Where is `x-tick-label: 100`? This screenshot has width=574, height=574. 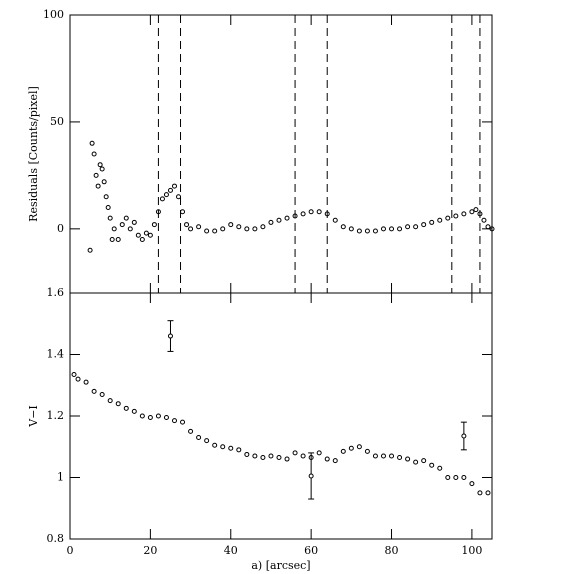 x-tick-label: 100 is located at coordinates (471, 550).